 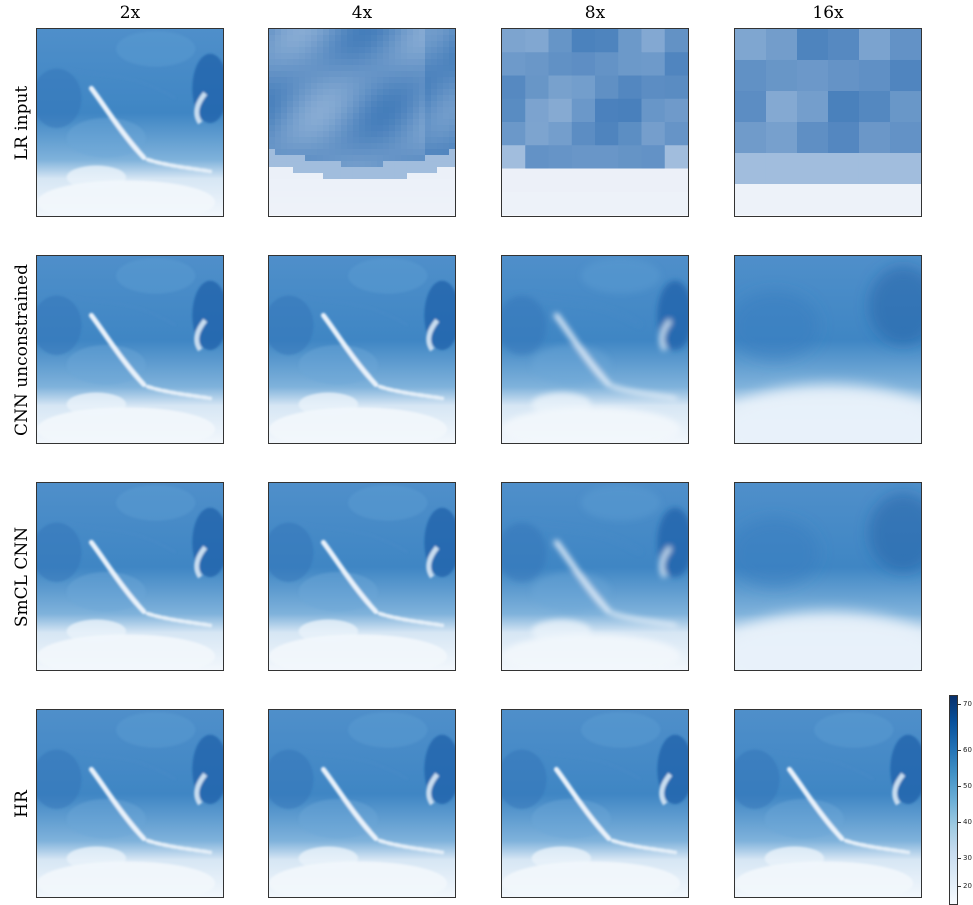 I want to click on panel-row3-col3, so click(x=595, y=576).